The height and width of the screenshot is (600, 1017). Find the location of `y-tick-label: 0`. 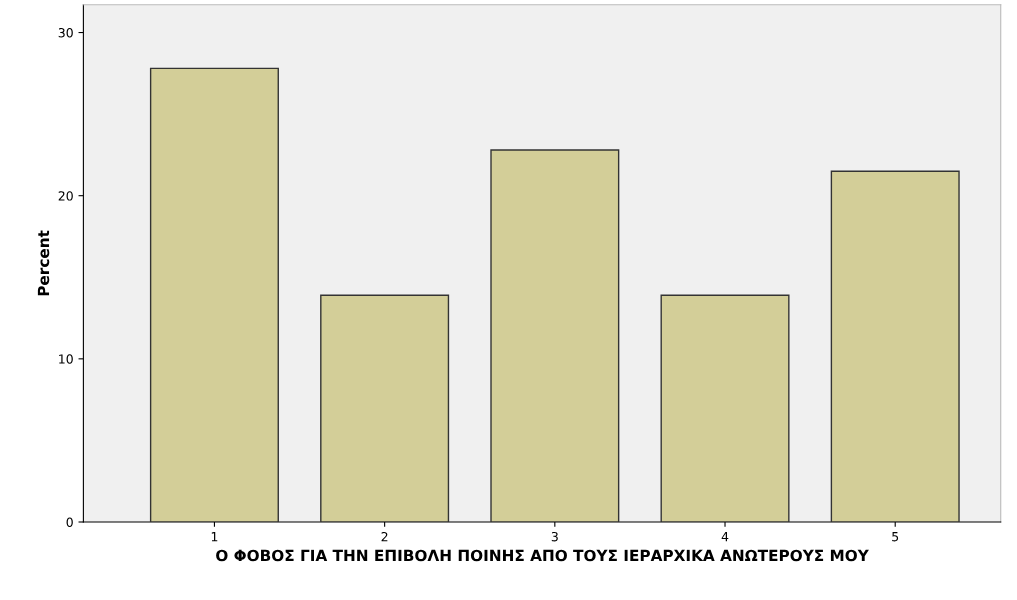

y-tick-label: 0 is located at coordinates (69, 522).